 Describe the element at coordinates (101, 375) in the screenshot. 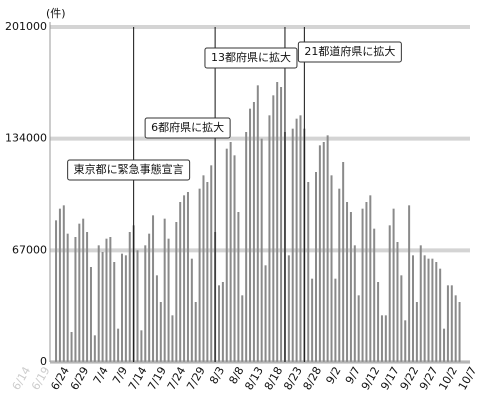

I see `x-tick-label: 7/4` at that location.